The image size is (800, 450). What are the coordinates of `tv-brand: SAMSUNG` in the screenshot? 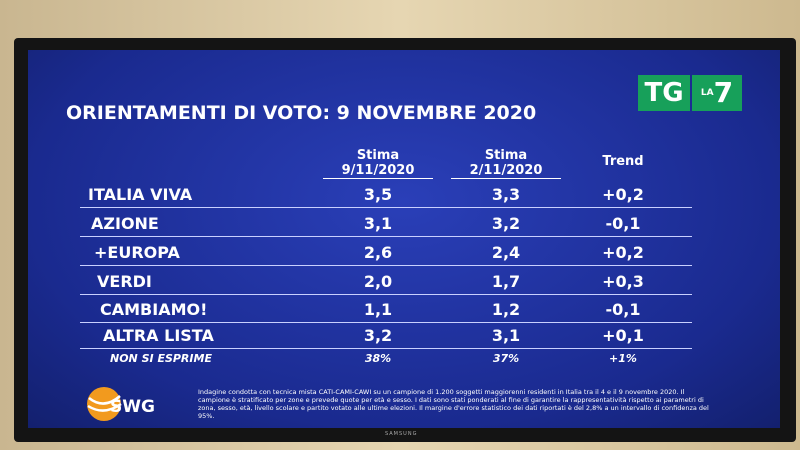 It's located at (401, 434).